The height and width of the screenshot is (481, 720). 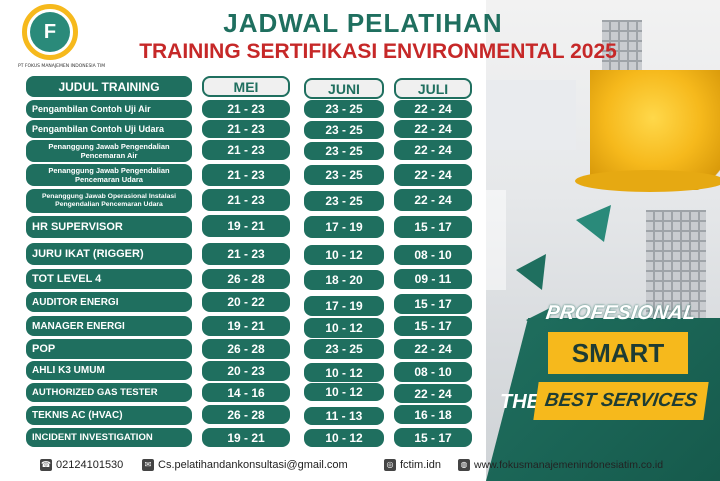 I want to click on page-subtitle: TRAINING SERTIFIKASI ENVIRONMENTAL 2025, so click(x=378, y=51).